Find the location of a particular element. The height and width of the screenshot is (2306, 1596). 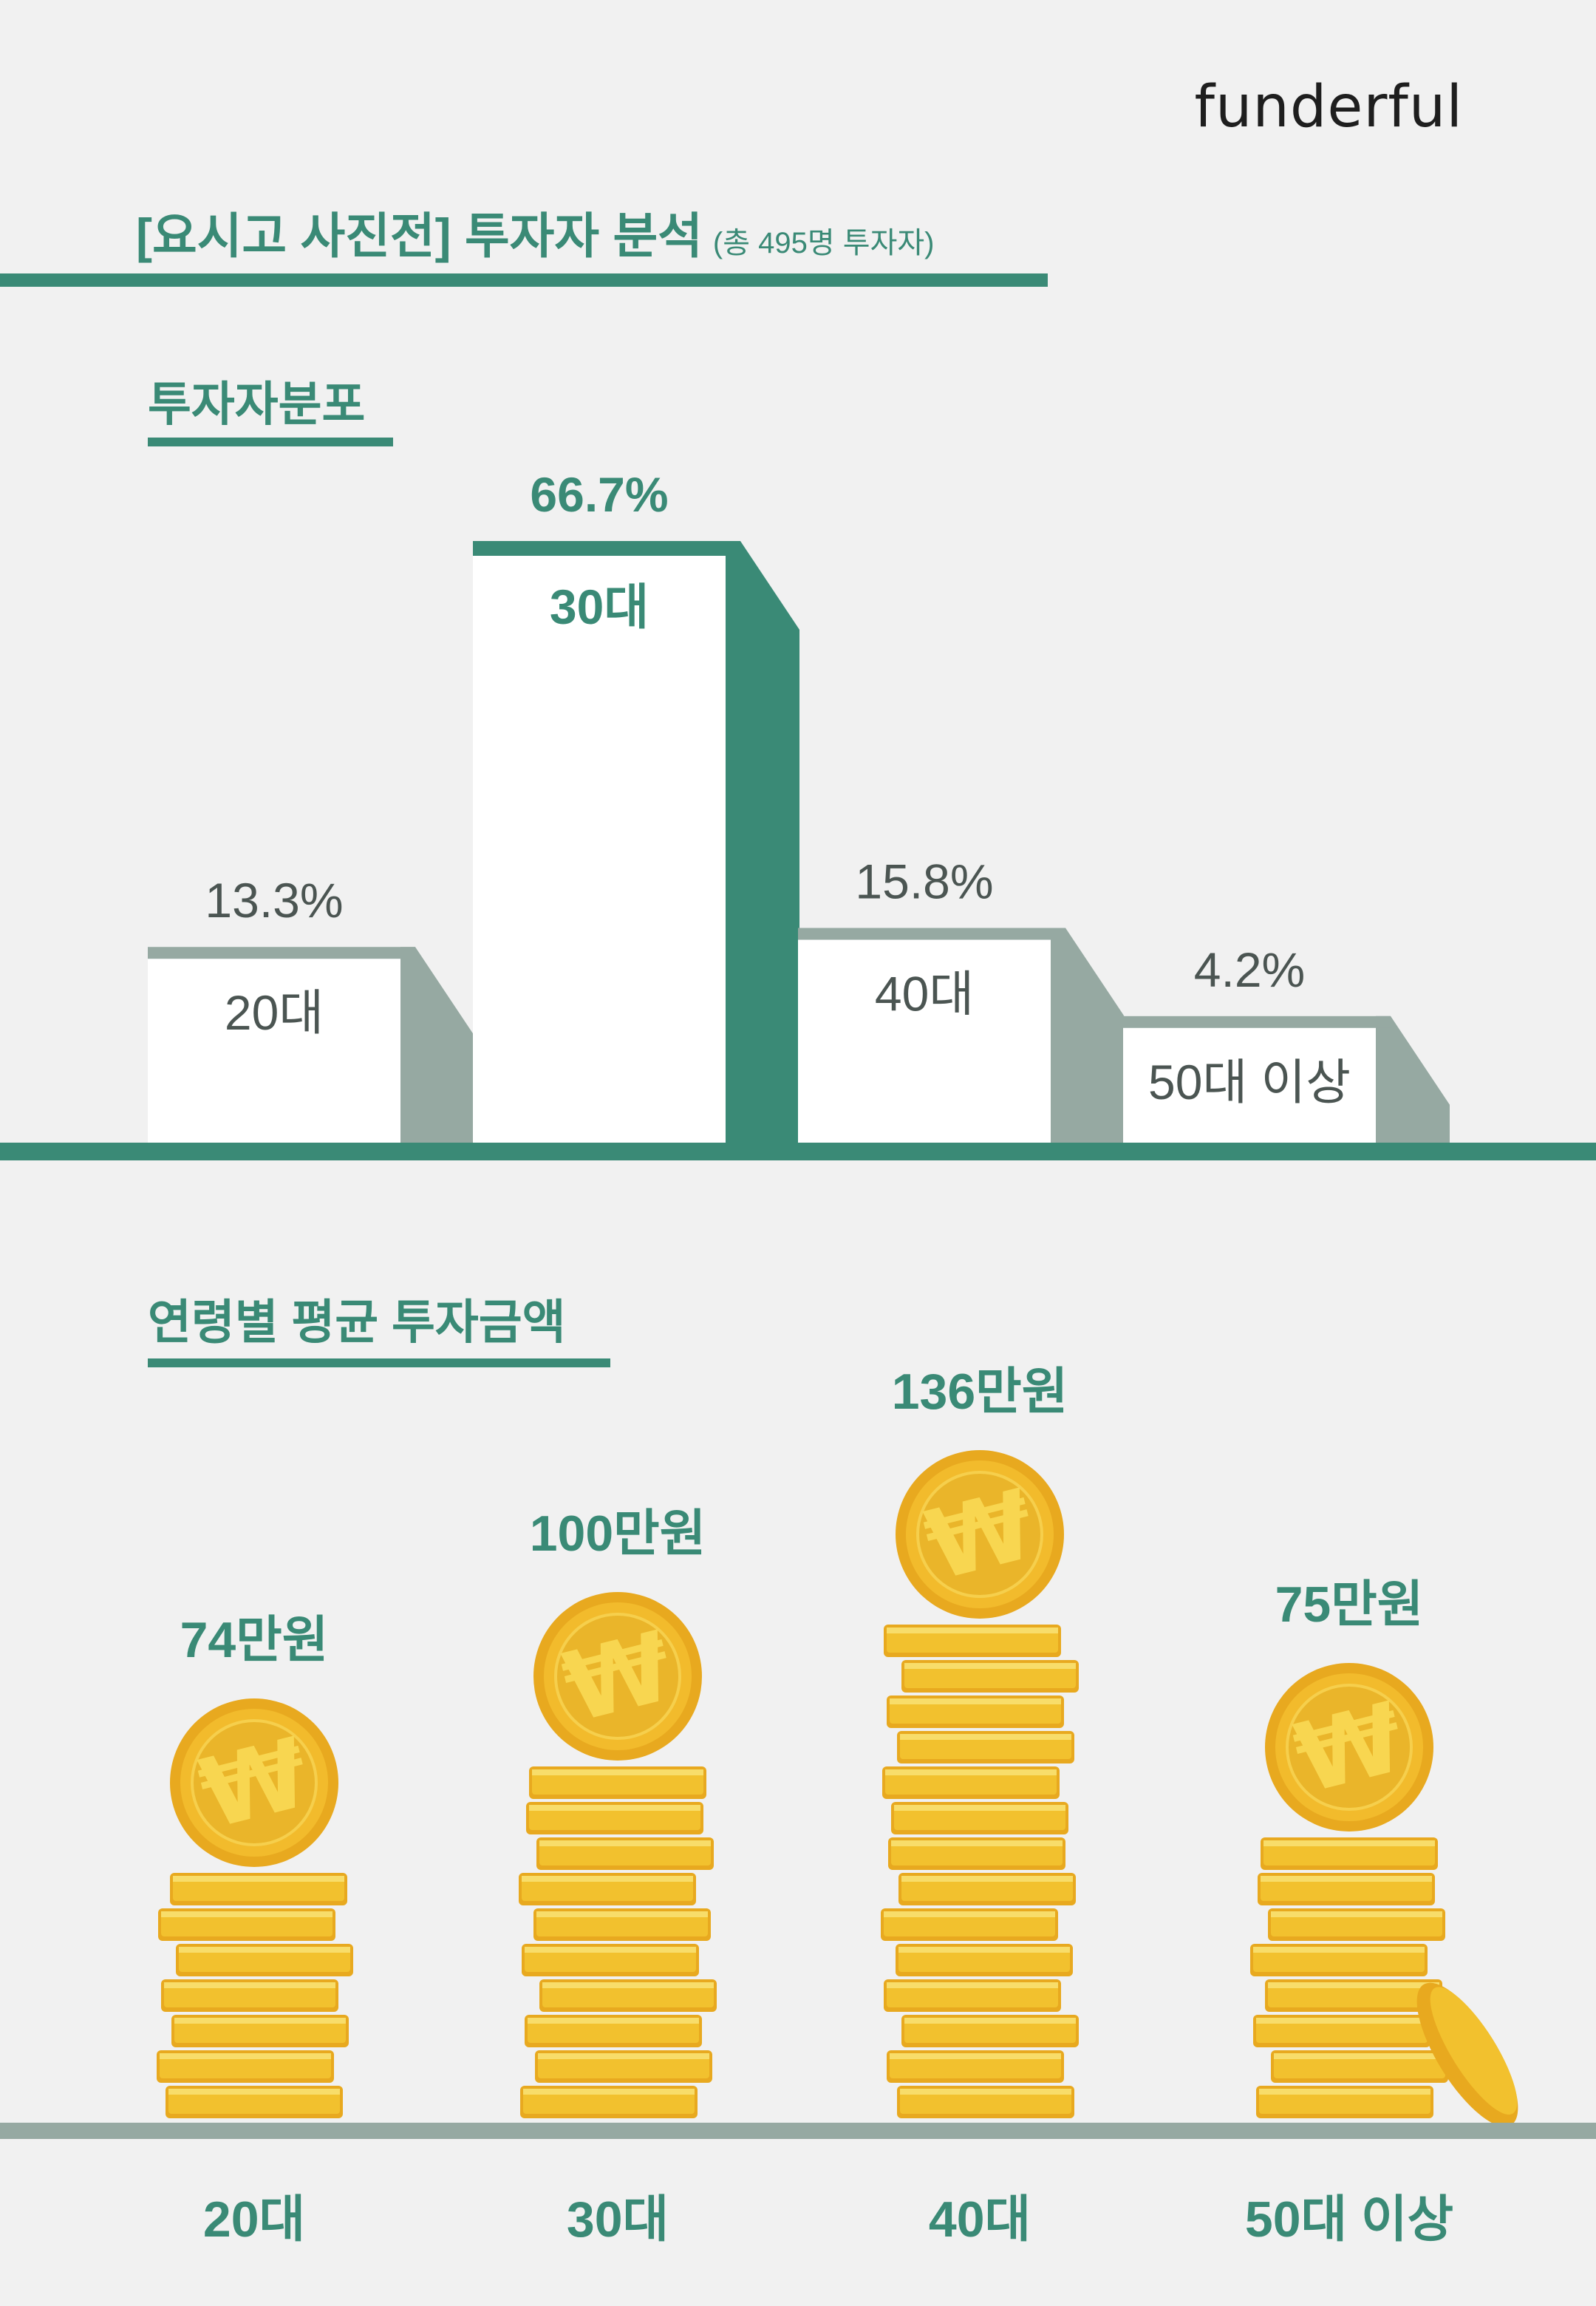

bar-category-label: 40대 is located at coordinates (924, 994).